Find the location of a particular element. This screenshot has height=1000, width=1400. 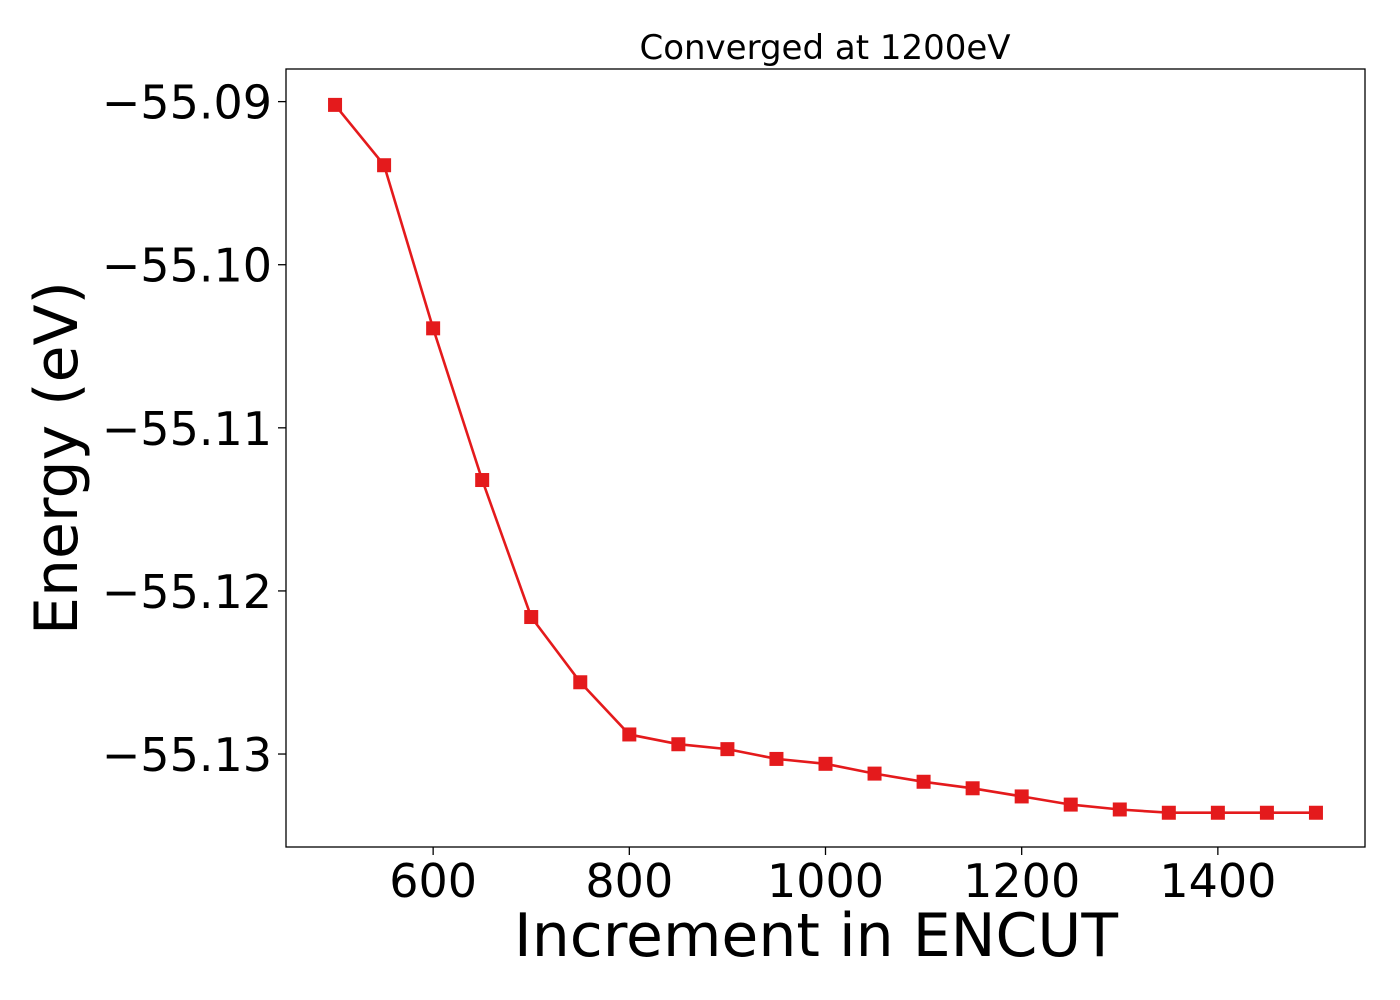

y-axis: −55.09 −55.10 −55.11 −55.12 −55.13 is located at coordinates (194, 429).